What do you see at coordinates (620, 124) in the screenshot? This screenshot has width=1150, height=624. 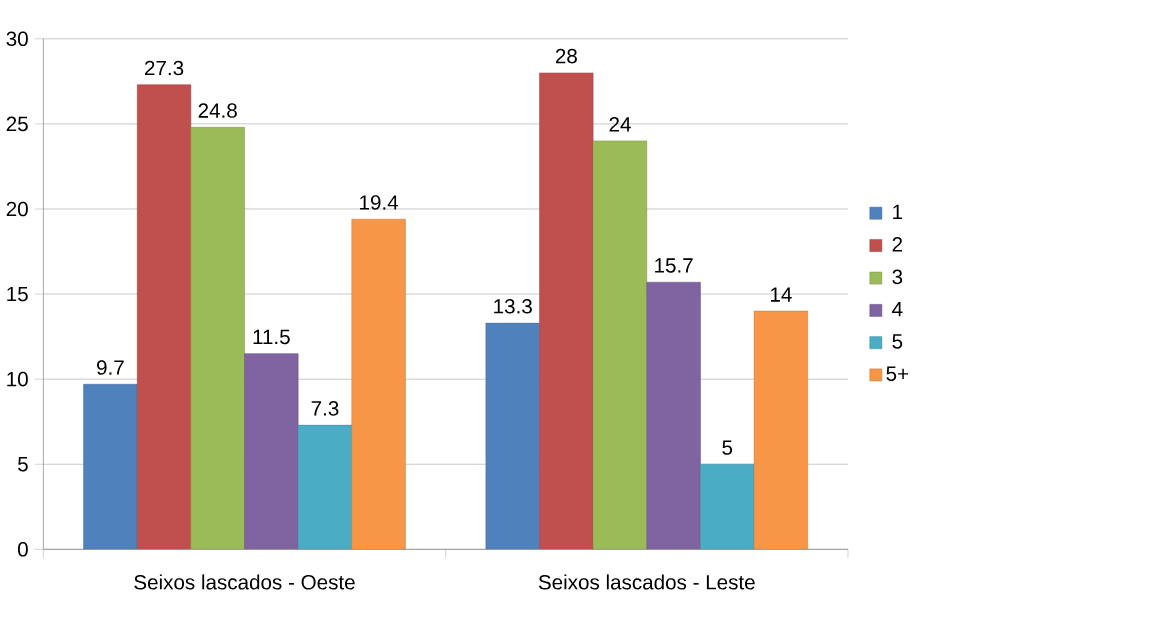 I see `data-label: 24` at bounding box center [620, 124].